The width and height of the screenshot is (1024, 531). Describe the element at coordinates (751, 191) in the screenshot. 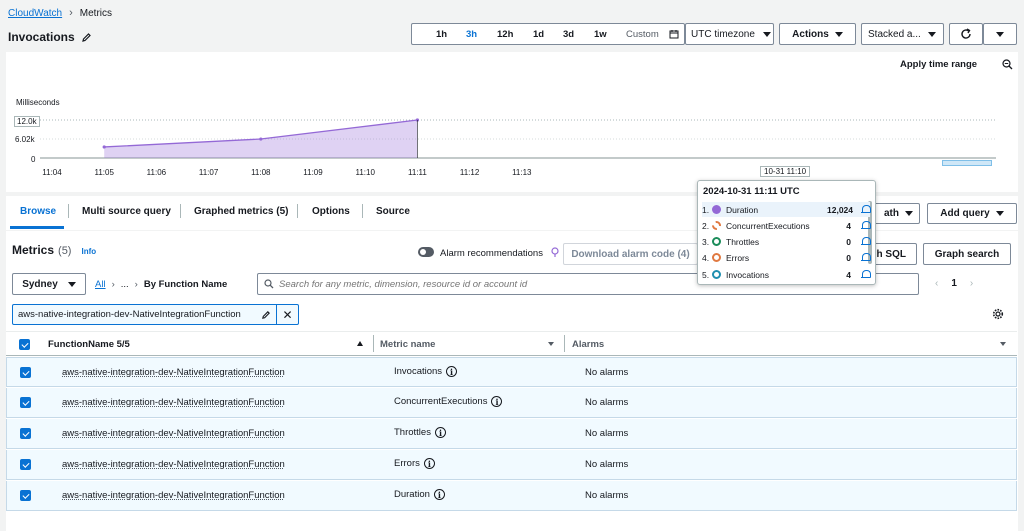

I see `tooltip-title: 2024-10-31 11:11 UTC` at that location.